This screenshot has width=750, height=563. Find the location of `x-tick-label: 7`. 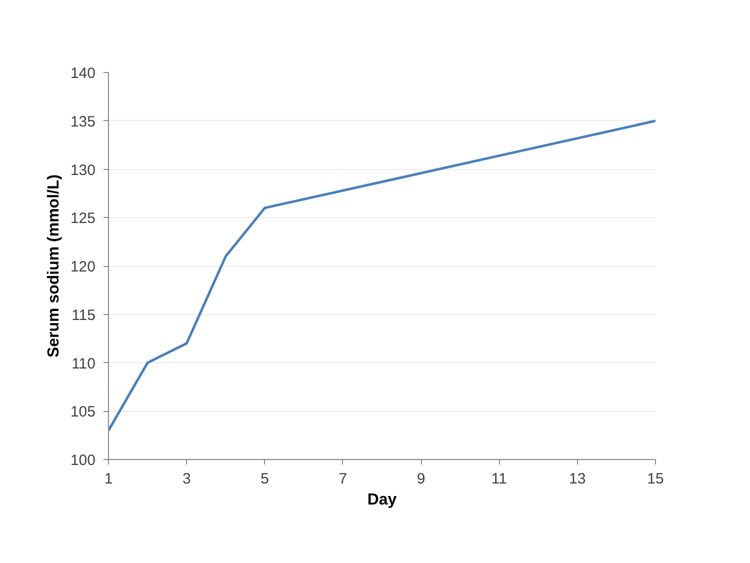

x-tick-label: 7 is located at coordinates (343, 479).